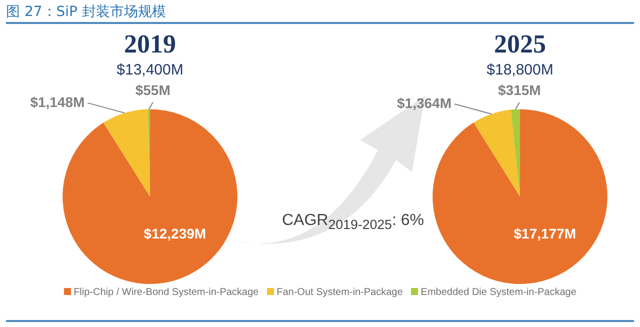 The width and height of the screenshot is (640, 327). Describe the element at coordinates (520, 69) in the screenshot. I see `chart-subtitle: $18,800M` at that location.